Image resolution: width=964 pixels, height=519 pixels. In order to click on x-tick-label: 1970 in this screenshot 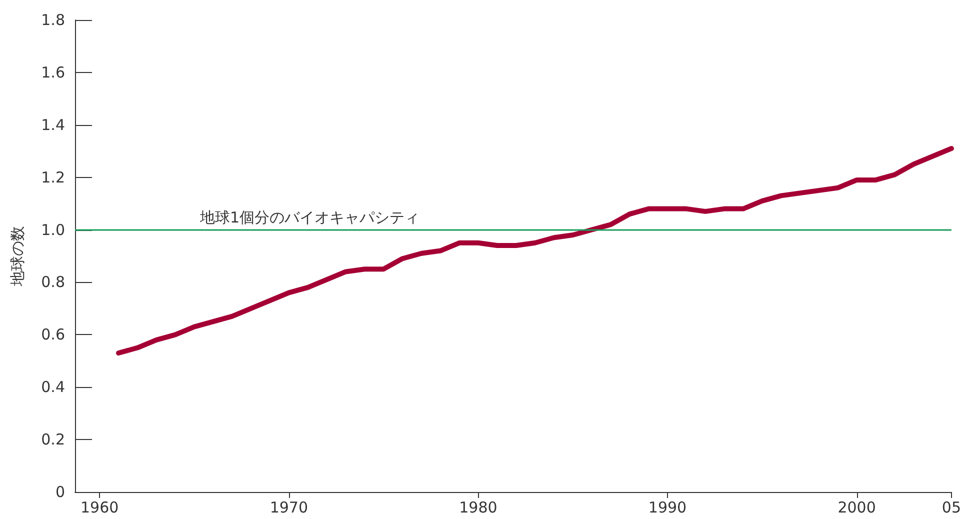, I will do `click(289, 507)`.